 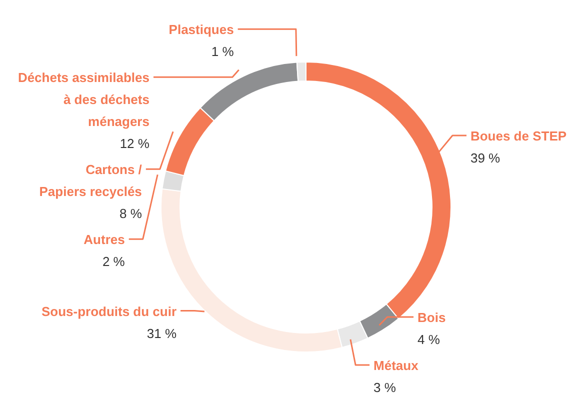 I want to click on slice-label: Cartons / Papiers recyclés, so click(x=90, y=181).